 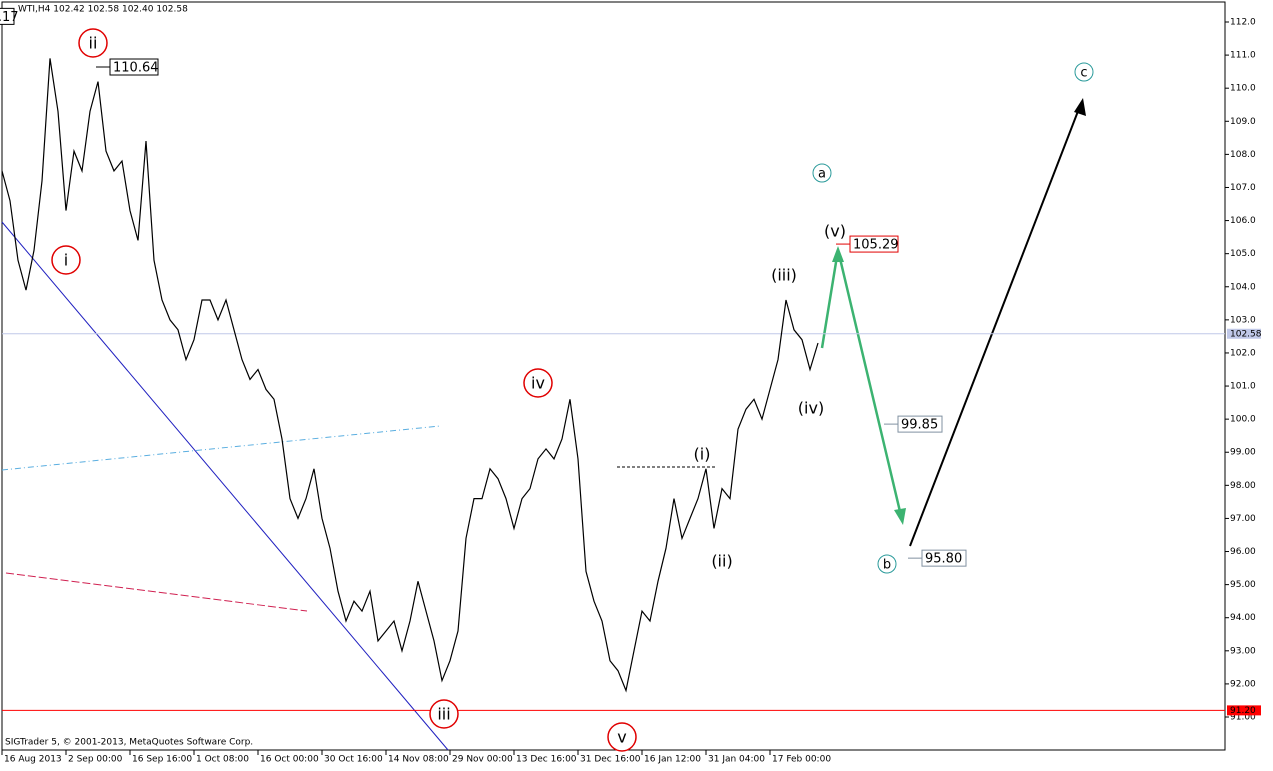 I want to click on x-tick-label: 16 Oct 00:00, so click(x=289, y=760).